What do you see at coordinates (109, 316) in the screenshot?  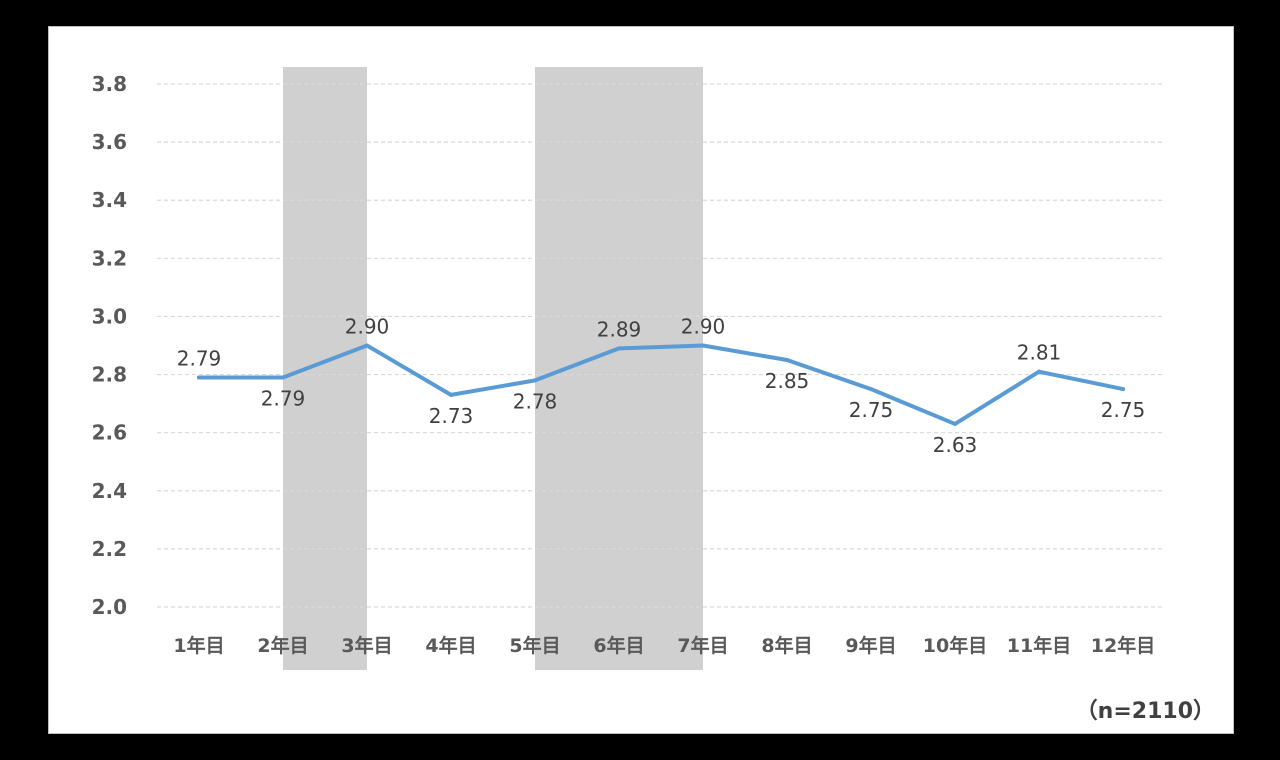 I see `y-tick-label: 3.0` at bounding box center [109, 316].